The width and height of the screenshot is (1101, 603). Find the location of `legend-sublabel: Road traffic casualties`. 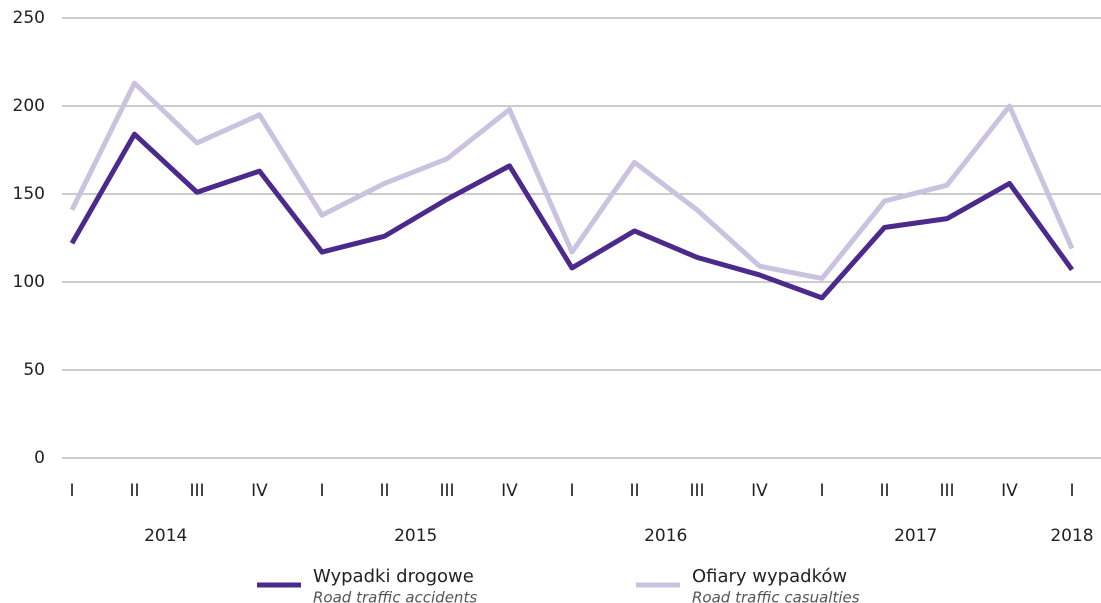

legend-sublabel: Road traffic casualties is located at coordinates (776, 596).